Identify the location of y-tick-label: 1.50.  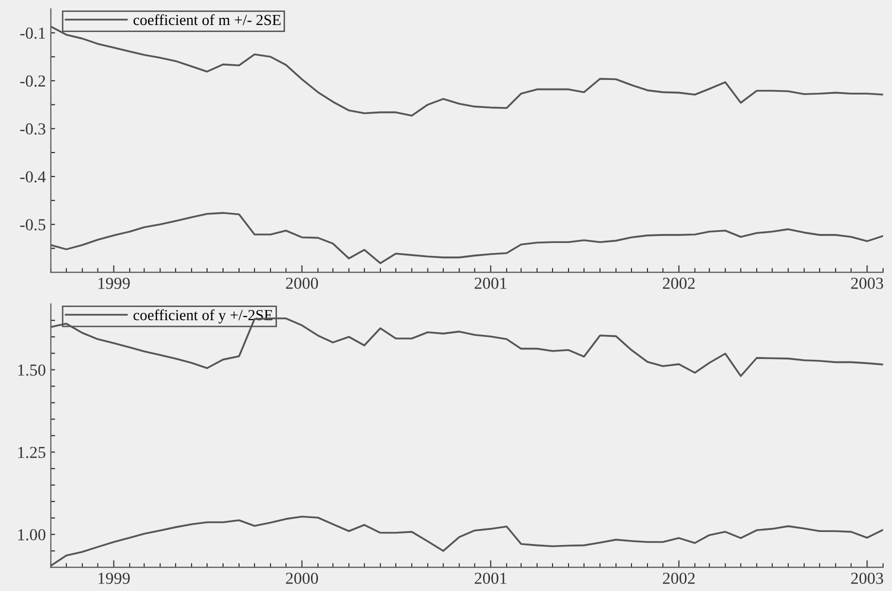
(32, 370).